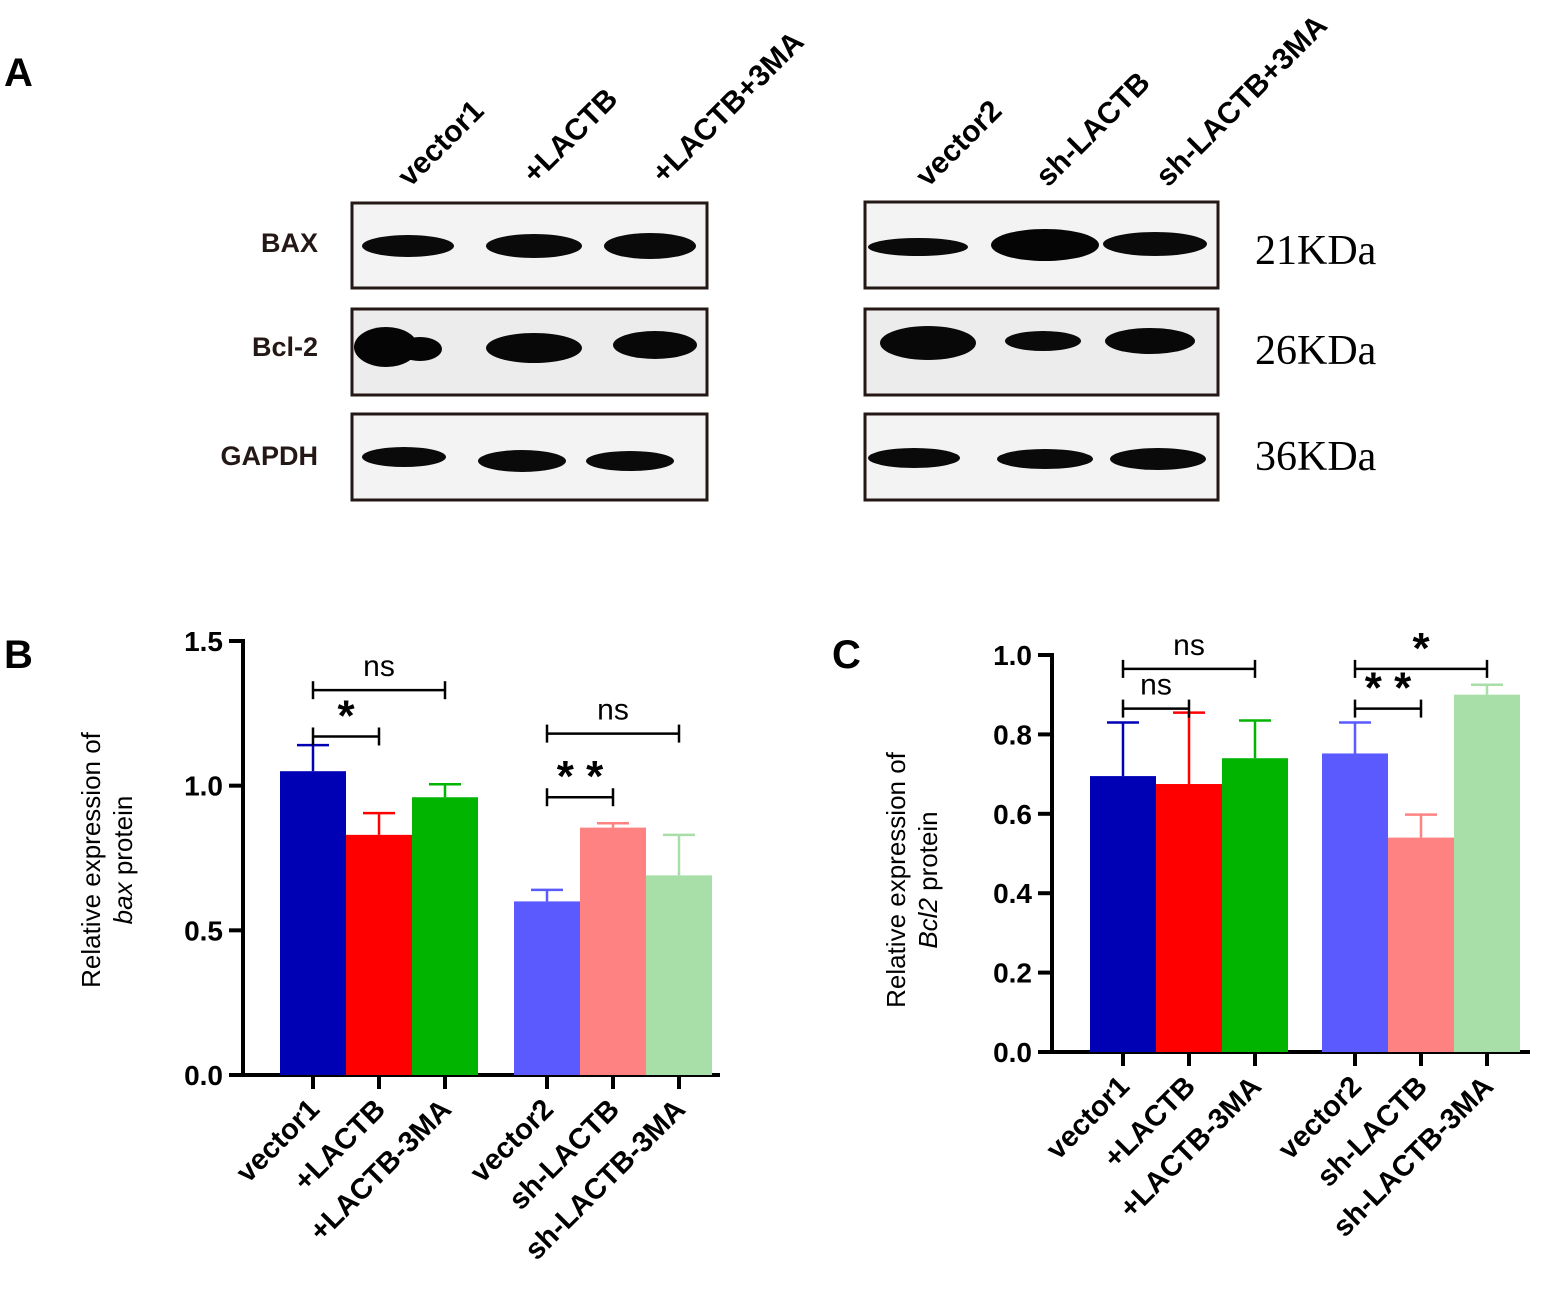 Image resolution: width=1560 pixels, height=1292 pixels. I want to click on band-bcl2-sh-lactb, so click(1043, 341).